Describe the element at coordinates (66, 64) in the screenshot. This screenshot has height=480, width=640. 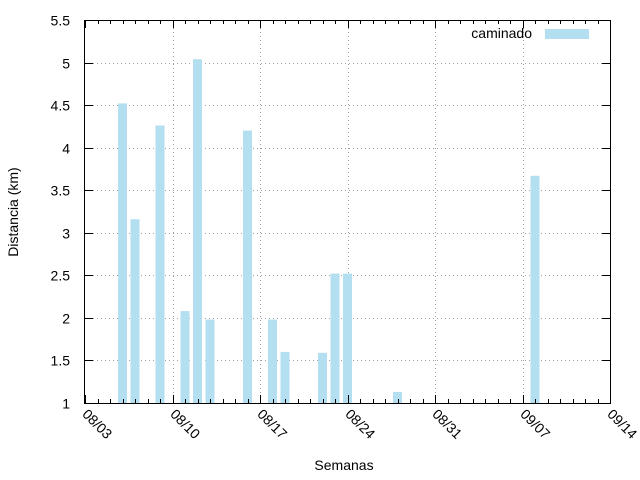
I see `y-tick-label: 5` at that location.